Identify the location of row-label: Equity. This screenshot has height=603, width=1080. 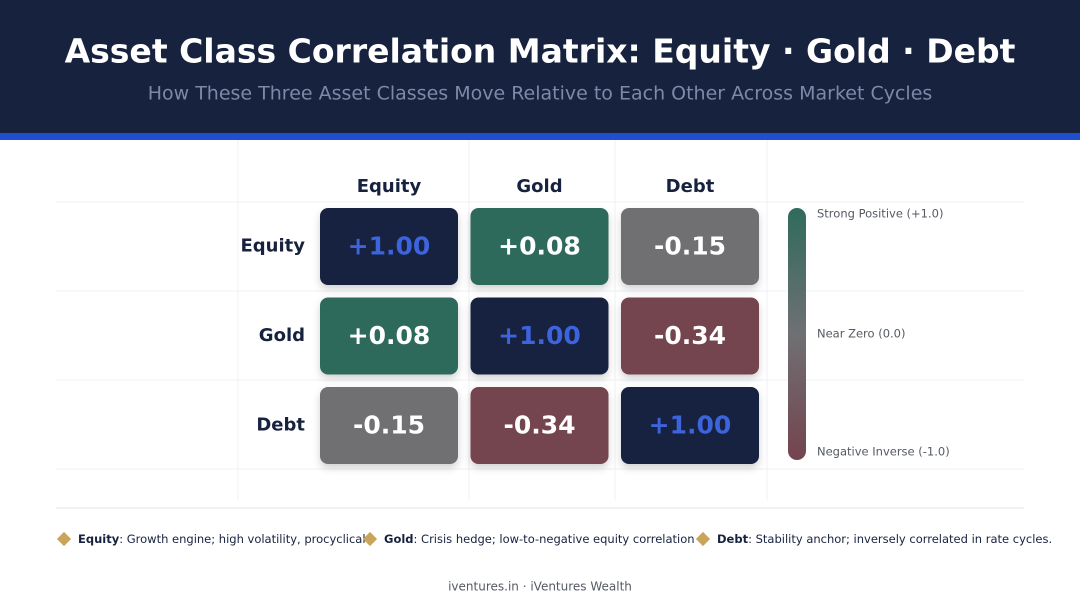
(272, 246).